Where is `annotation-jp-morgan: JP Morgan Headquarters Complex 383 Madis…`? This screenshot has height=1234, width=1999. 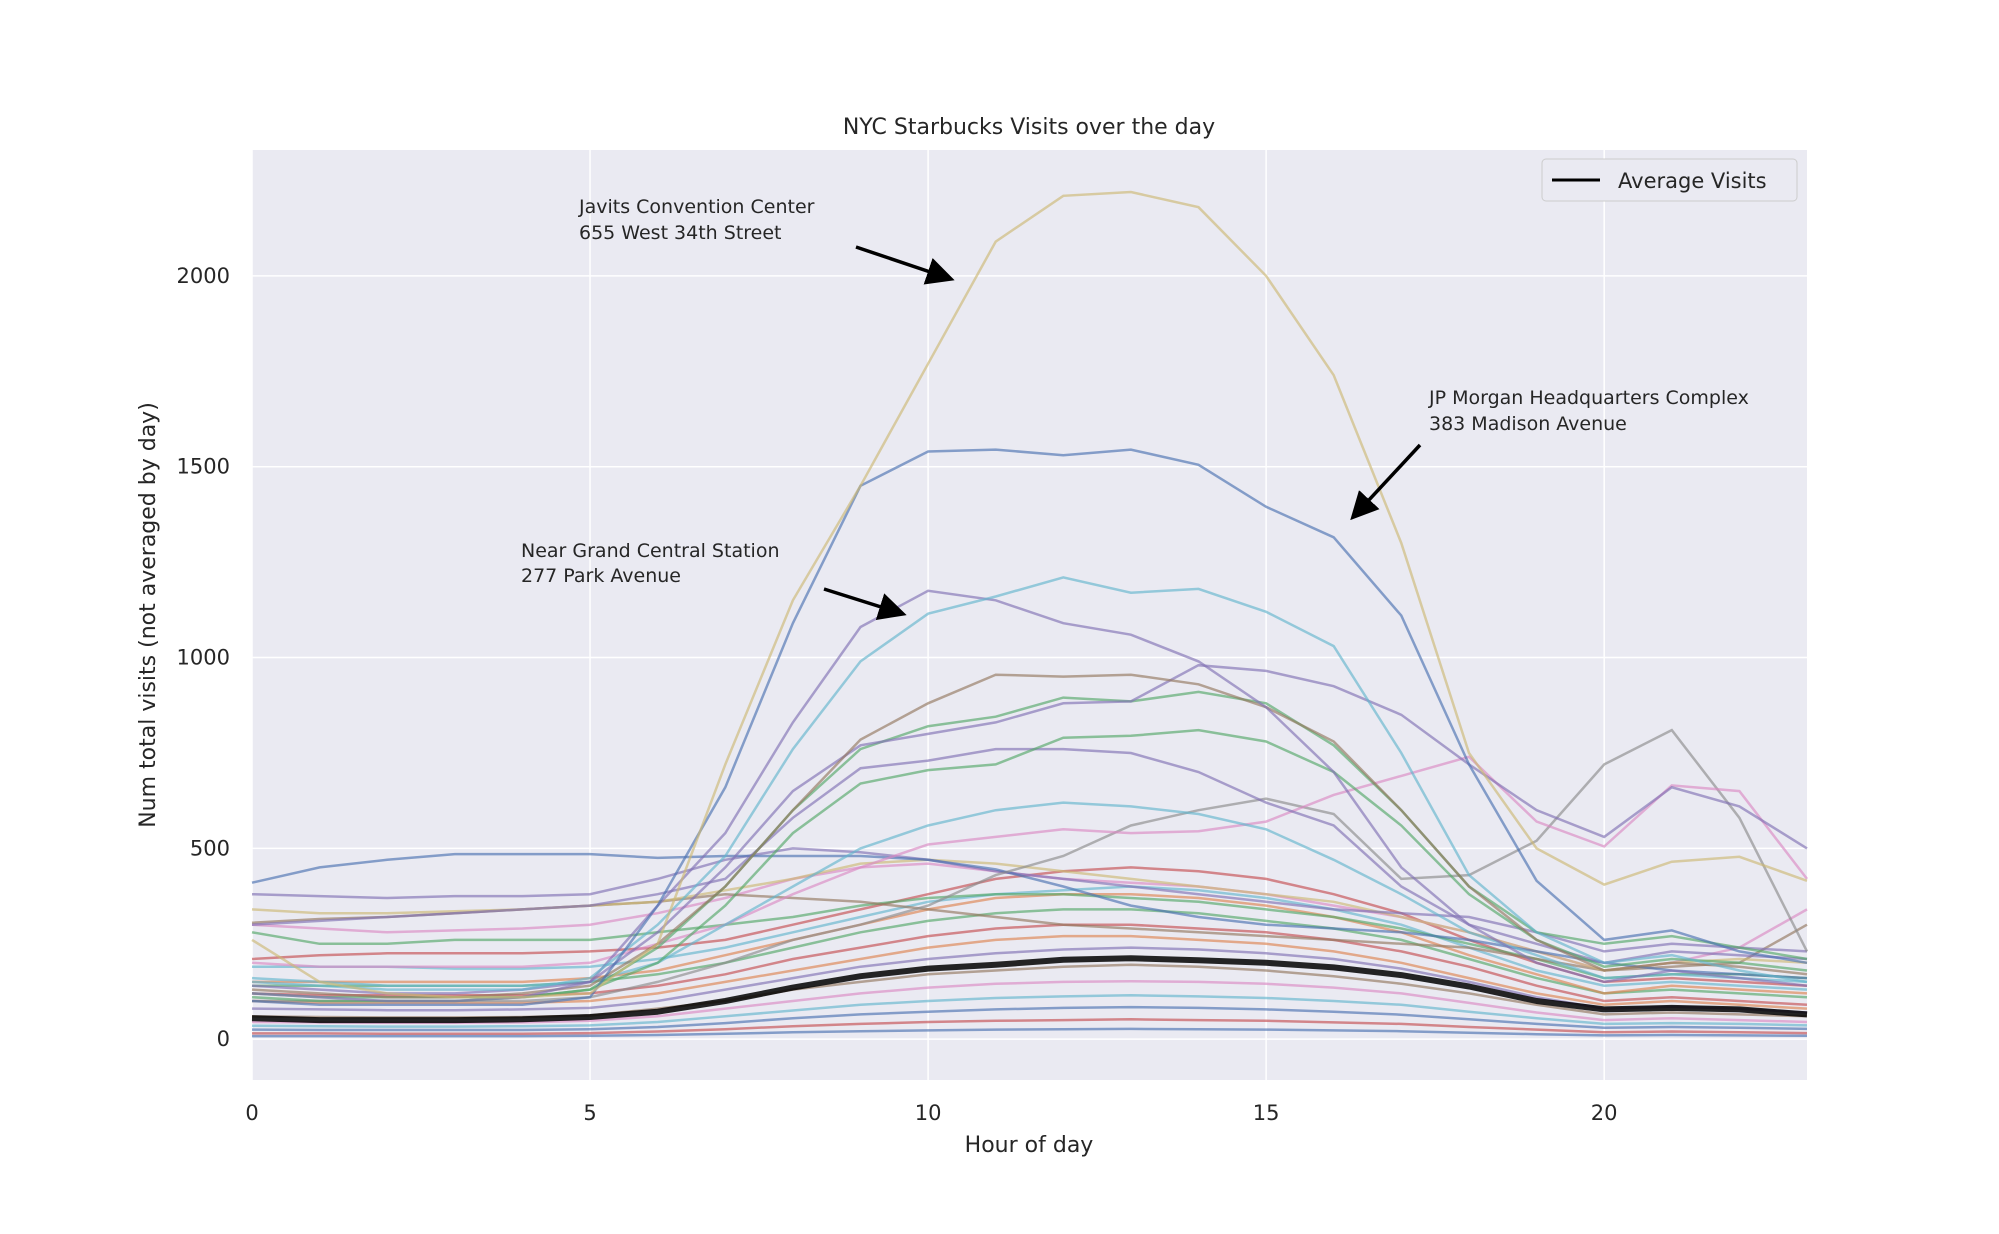 annotation-jp-morgan: JP Morgan Headquarters Complex 383 Madis… is located at coordinates (1549, 454).